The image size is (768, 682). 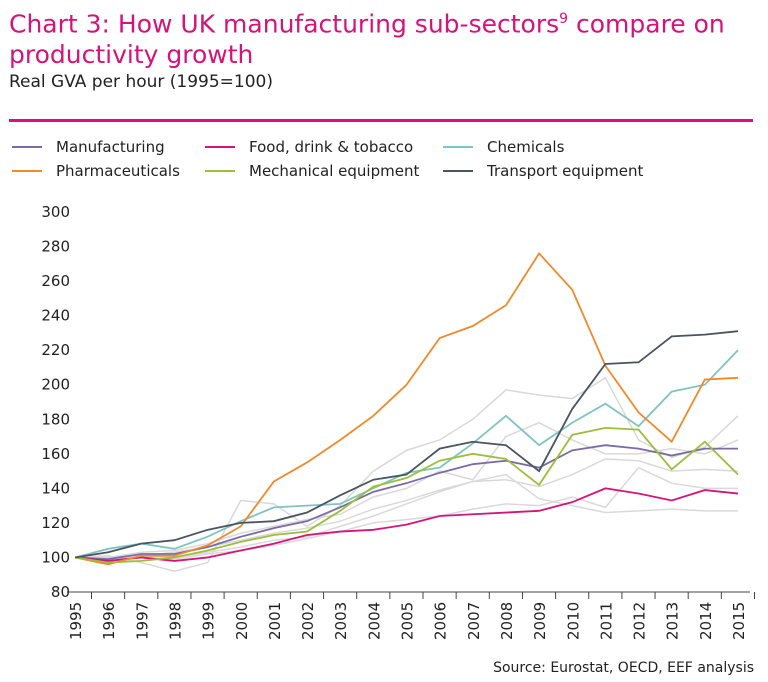 What do you see at coordinates (275, 621) in the screenshot?
I see `x-tick-label: 2001` at bounding box center [275, 621].